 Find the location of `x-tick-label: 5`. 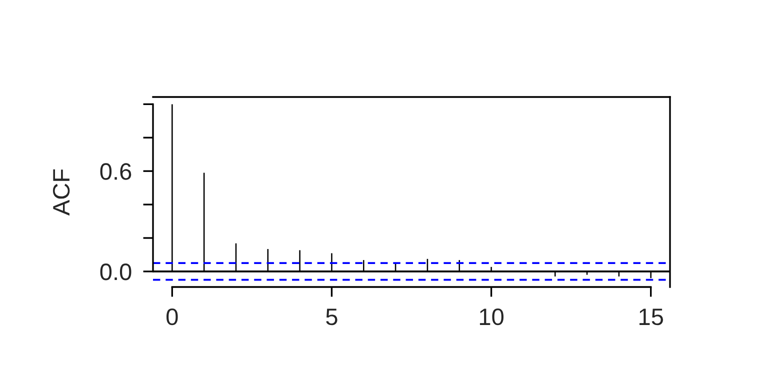

x-tick-label: 5 is located at coordinates (332, 317).